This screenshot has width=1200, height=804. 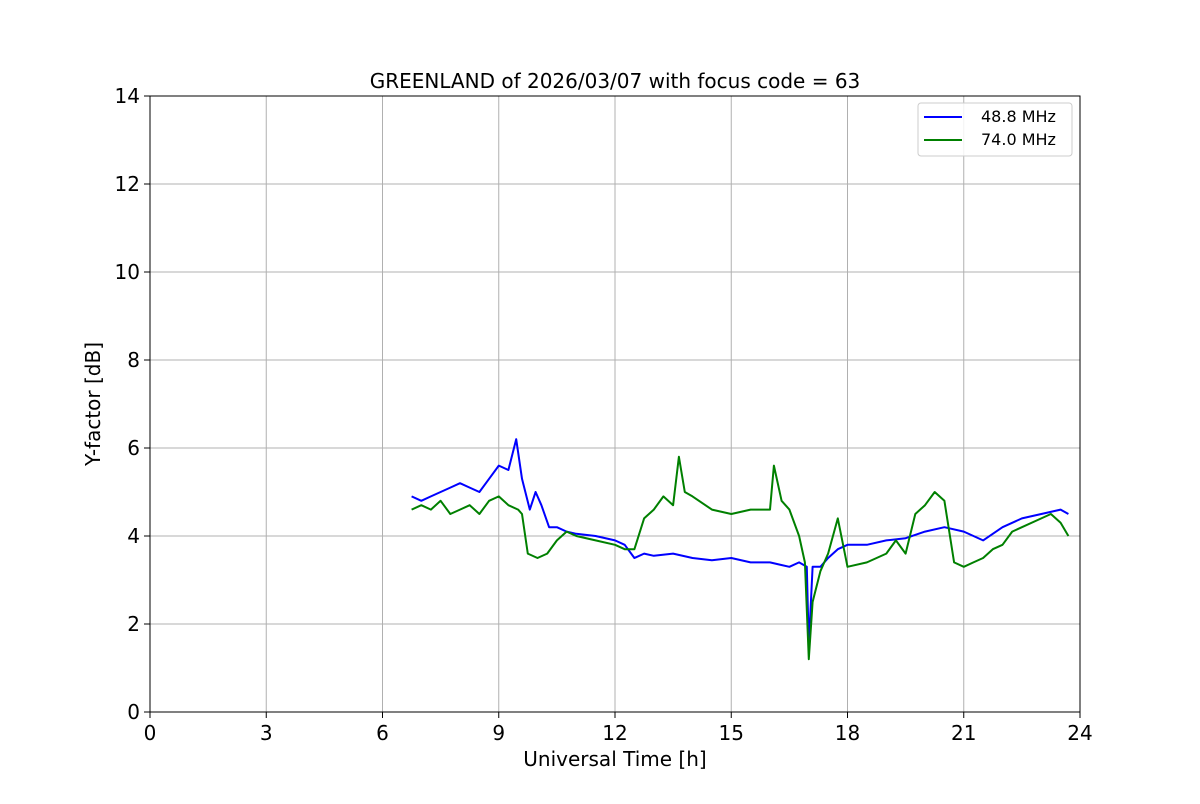 I want to click on x-tick-label: 0, so click(x=150, y=733).